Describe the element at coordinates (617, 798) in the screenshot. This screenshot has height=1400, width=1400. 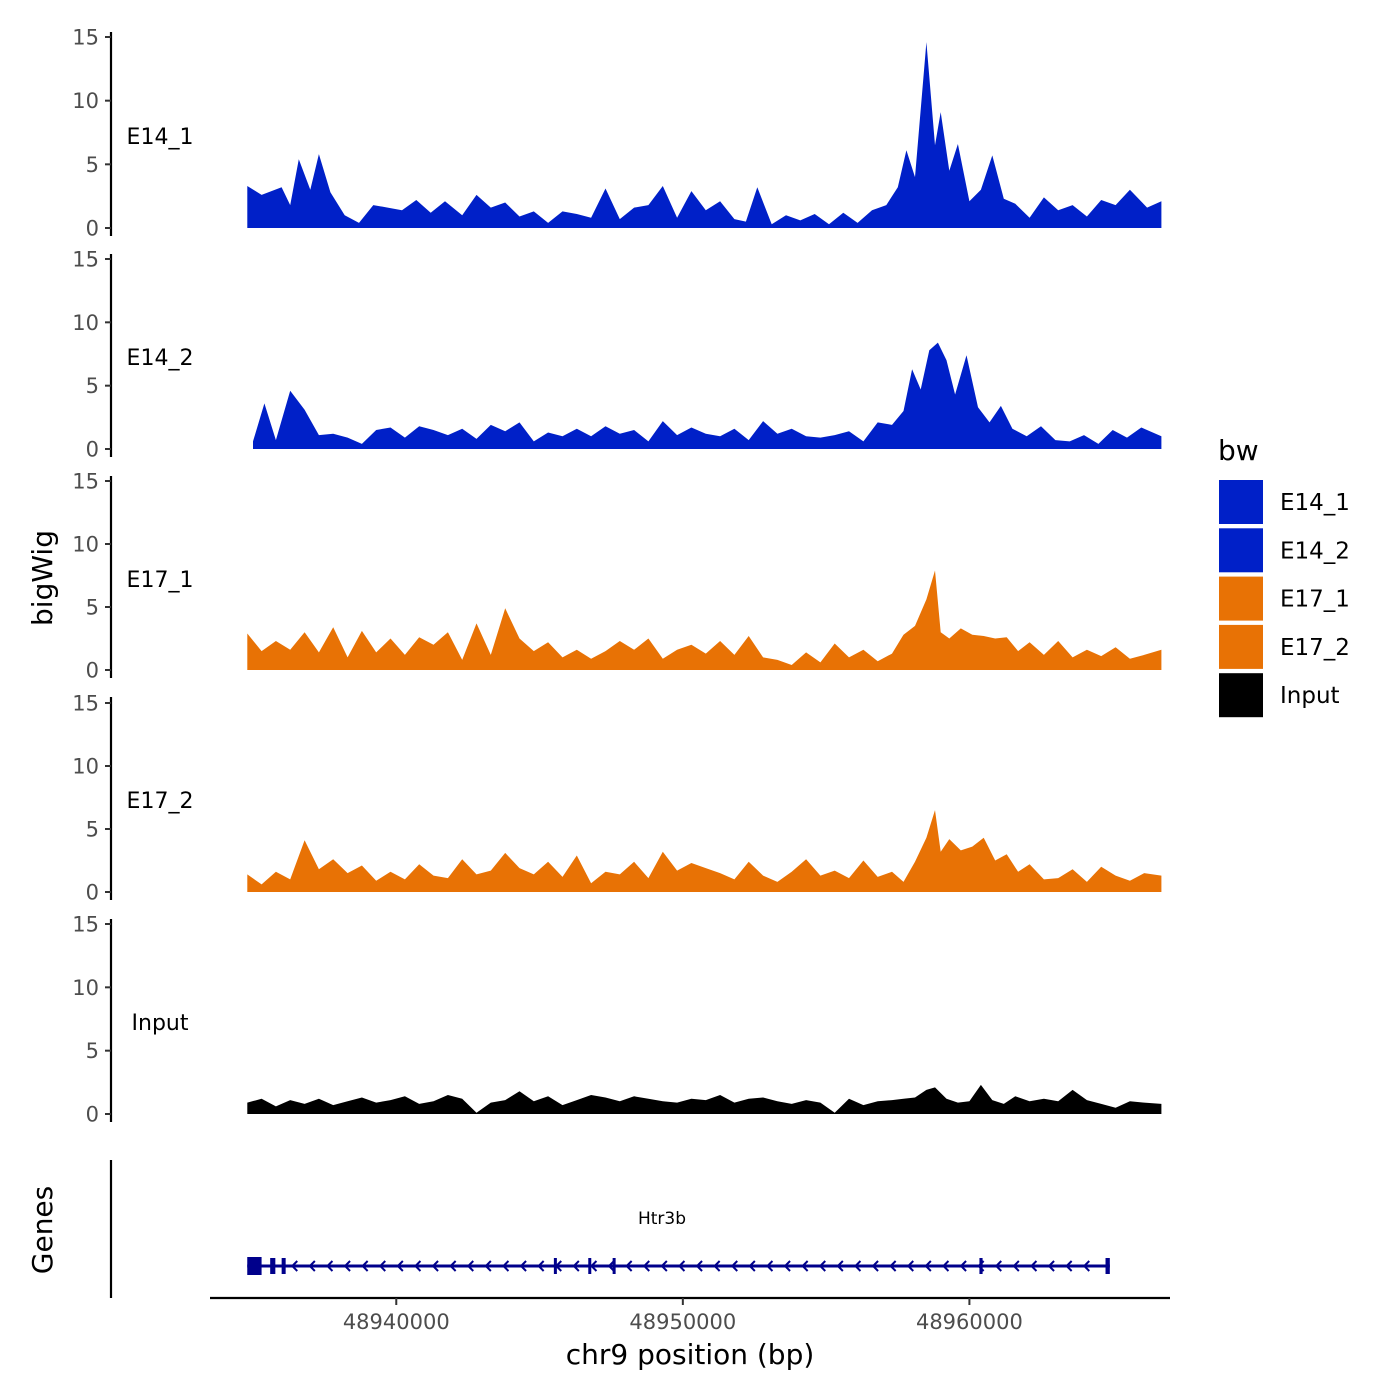
I see `track-E17_2: 0 5 10 15 E17_2` at that location.